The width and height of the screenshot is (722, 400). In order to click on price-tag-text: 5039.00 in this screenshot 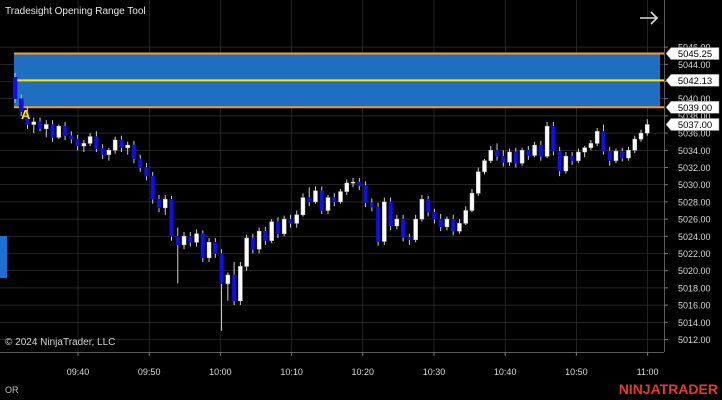, I will do `click(695, 108)`.